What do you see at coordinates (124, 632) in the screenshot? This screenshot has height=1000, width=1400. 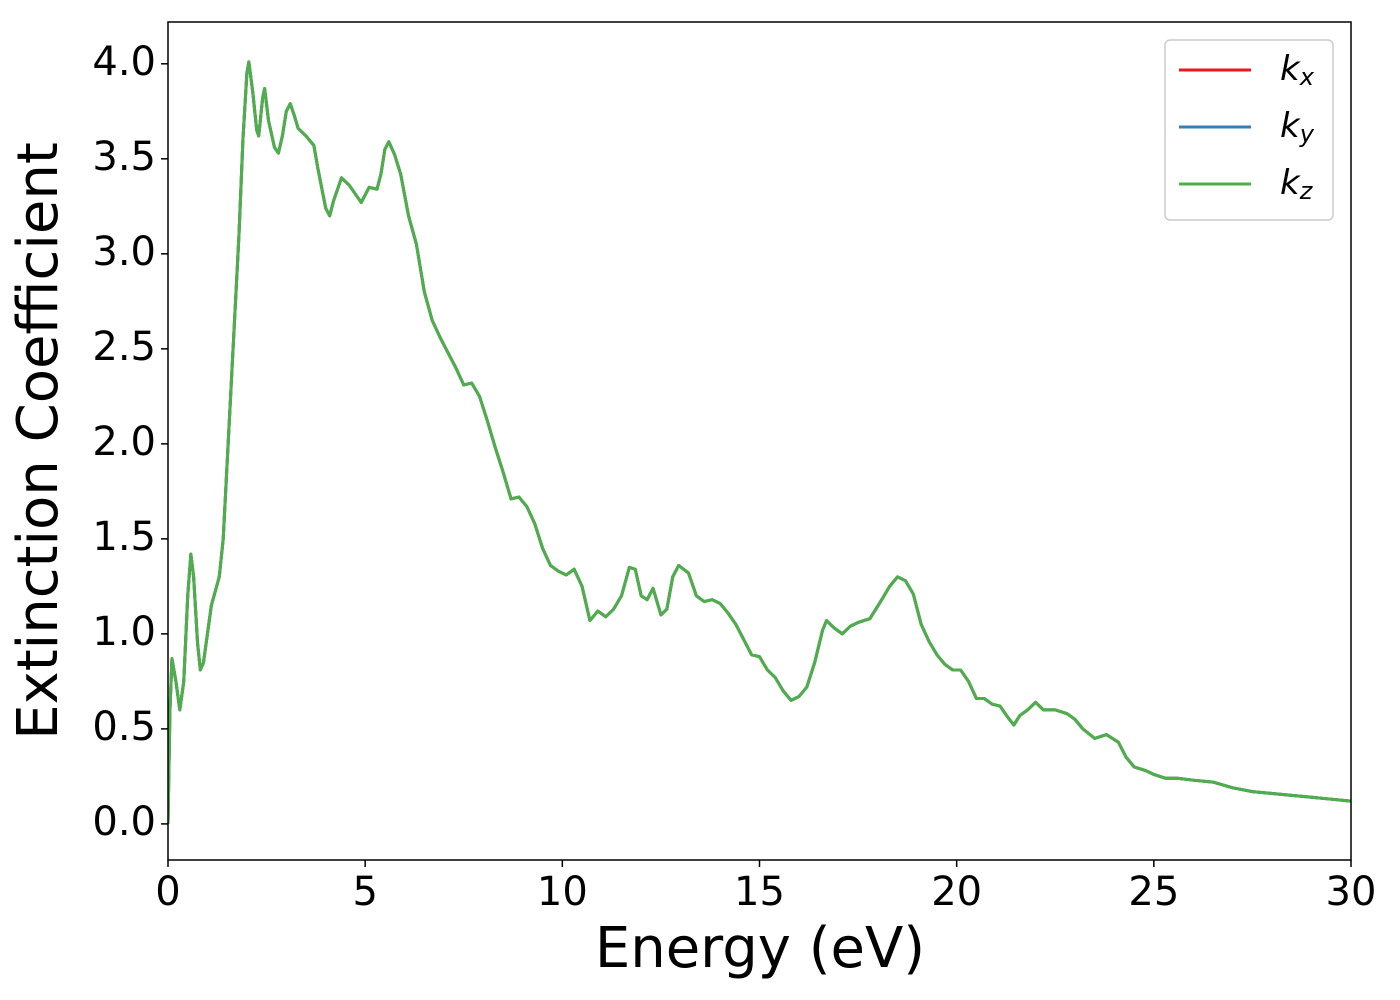 I see `y-tick-label: 1.0` at bounding box center [124, 632].